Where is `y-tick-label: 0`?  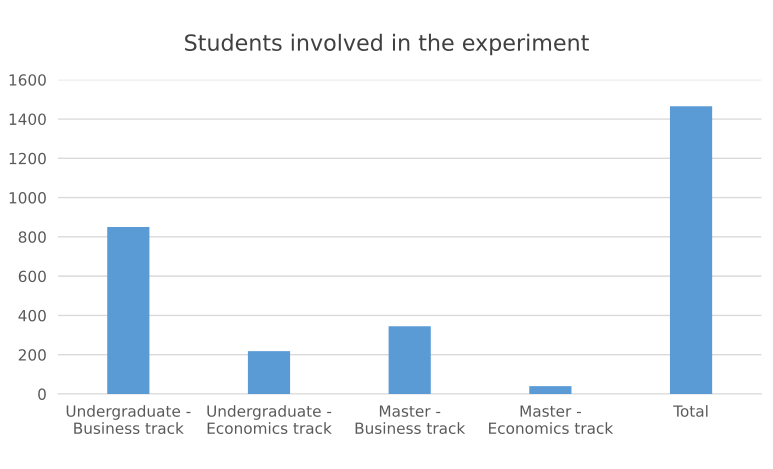
y-tick-label: 0 is located at coordinates (42, 394).